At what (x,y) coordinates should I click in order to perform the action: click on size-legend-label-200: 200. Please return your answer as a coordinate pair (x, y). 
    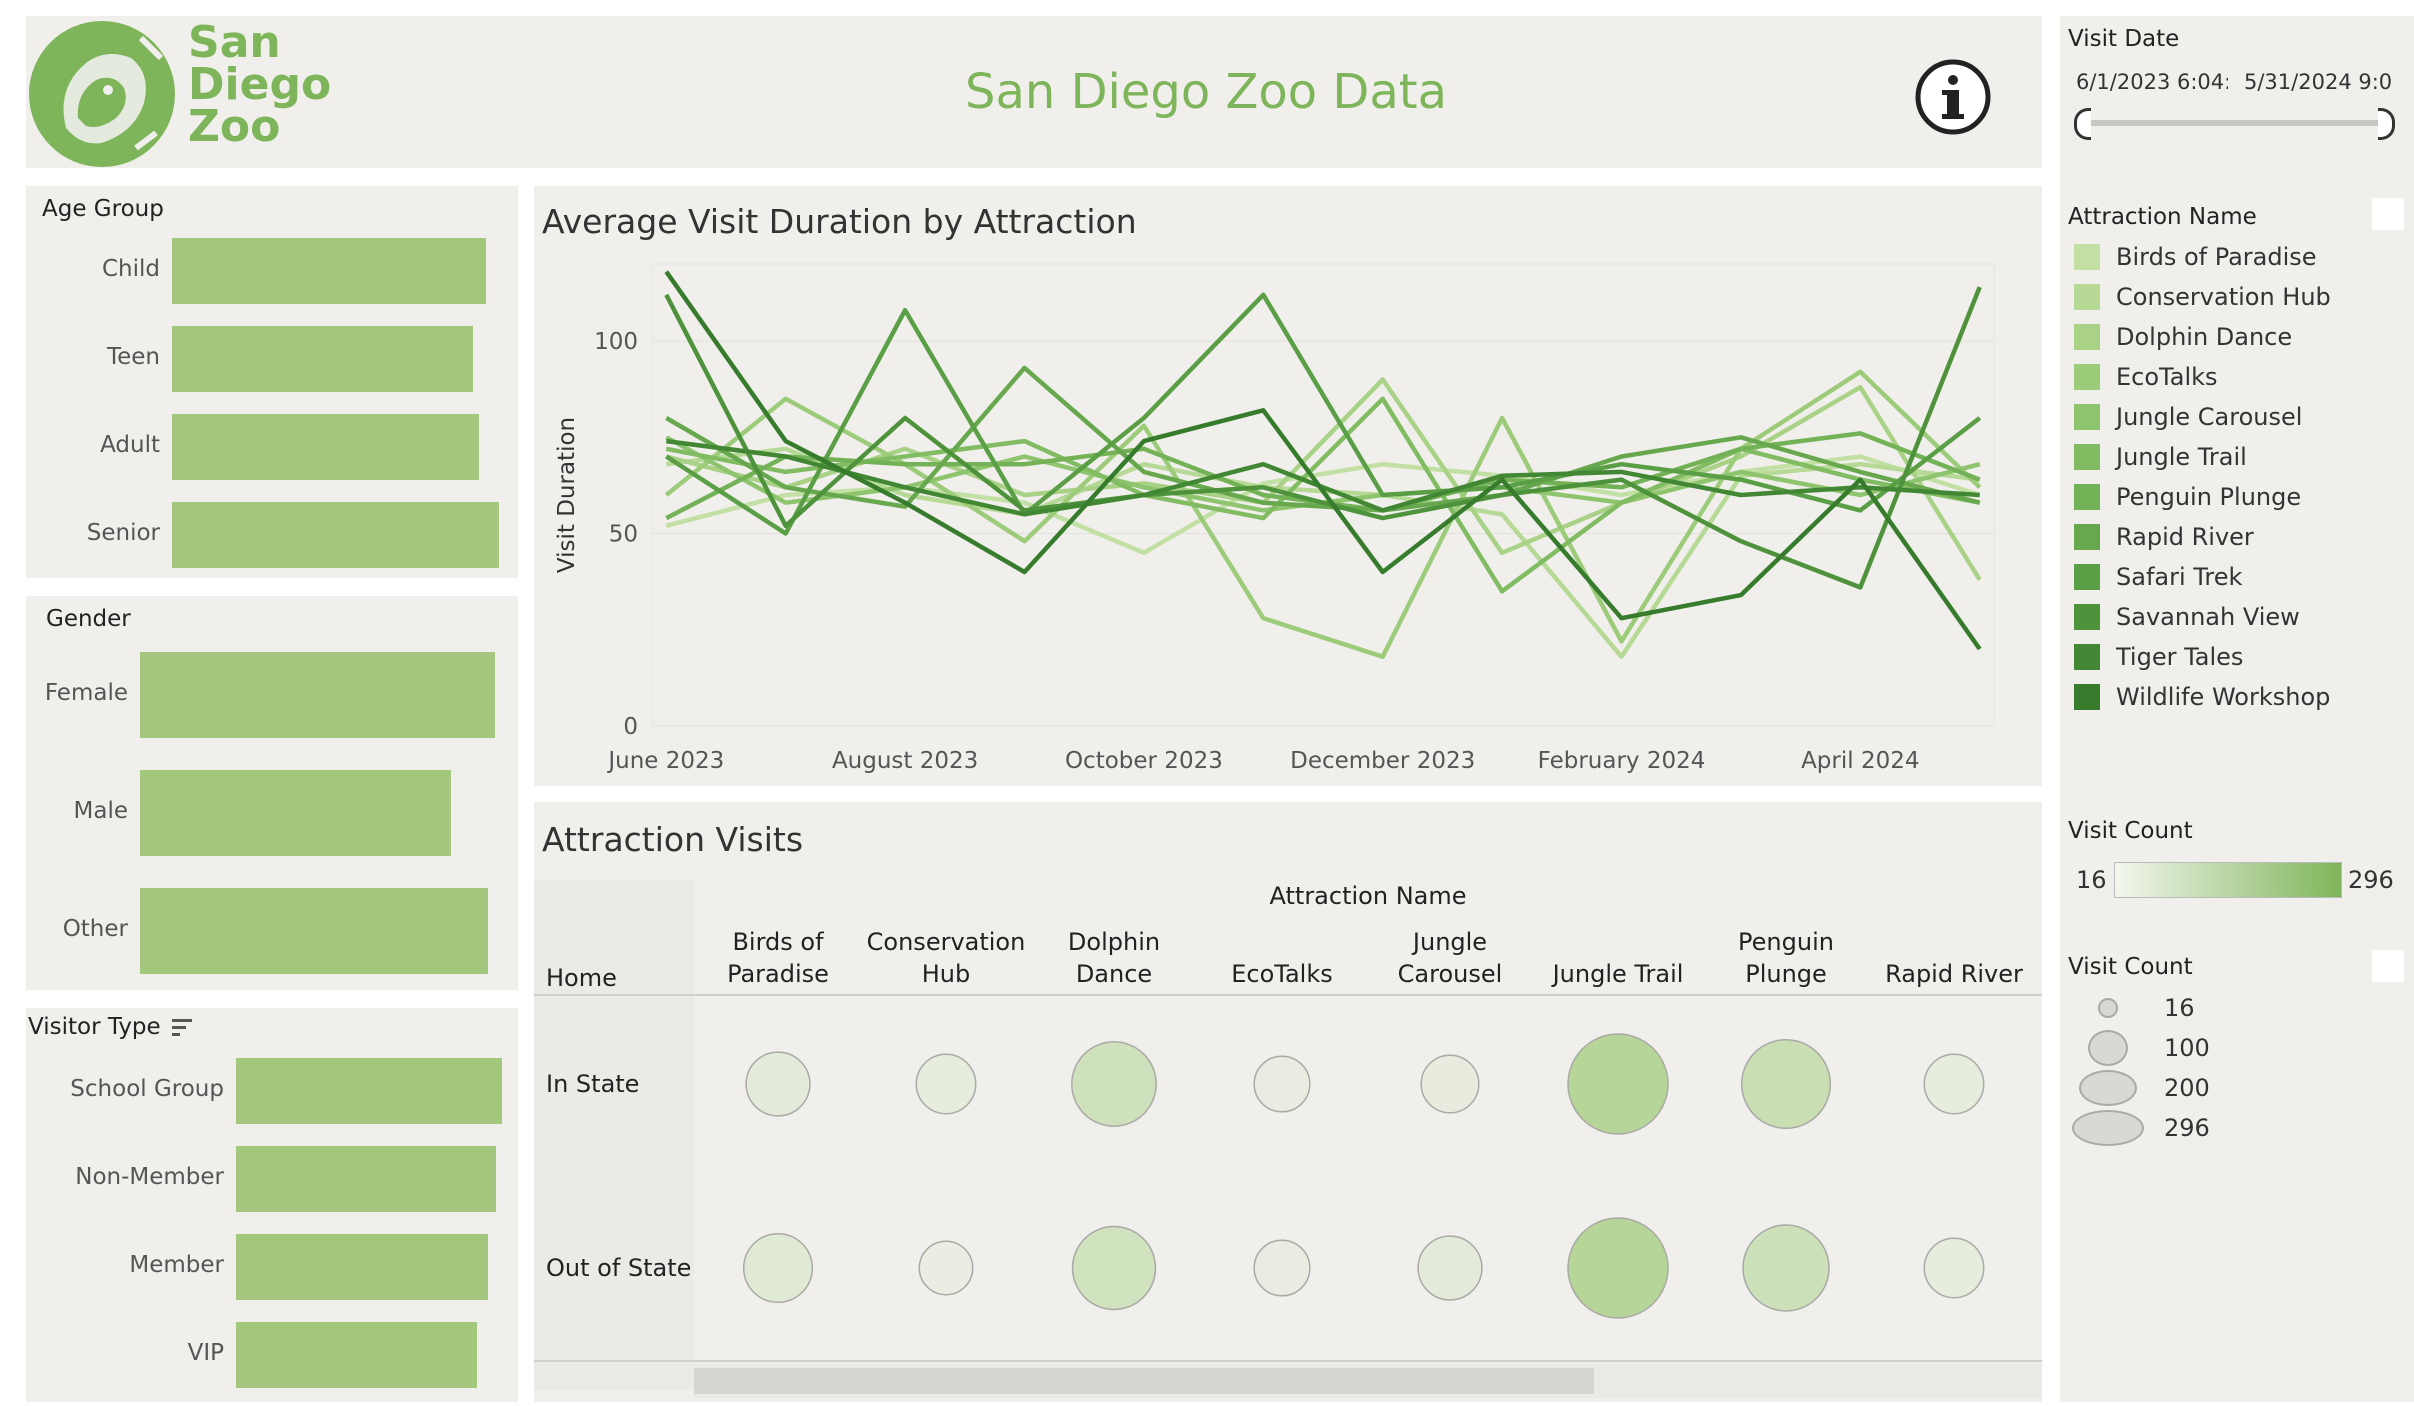
    Looking at the image, I should click on (2187, 1088).